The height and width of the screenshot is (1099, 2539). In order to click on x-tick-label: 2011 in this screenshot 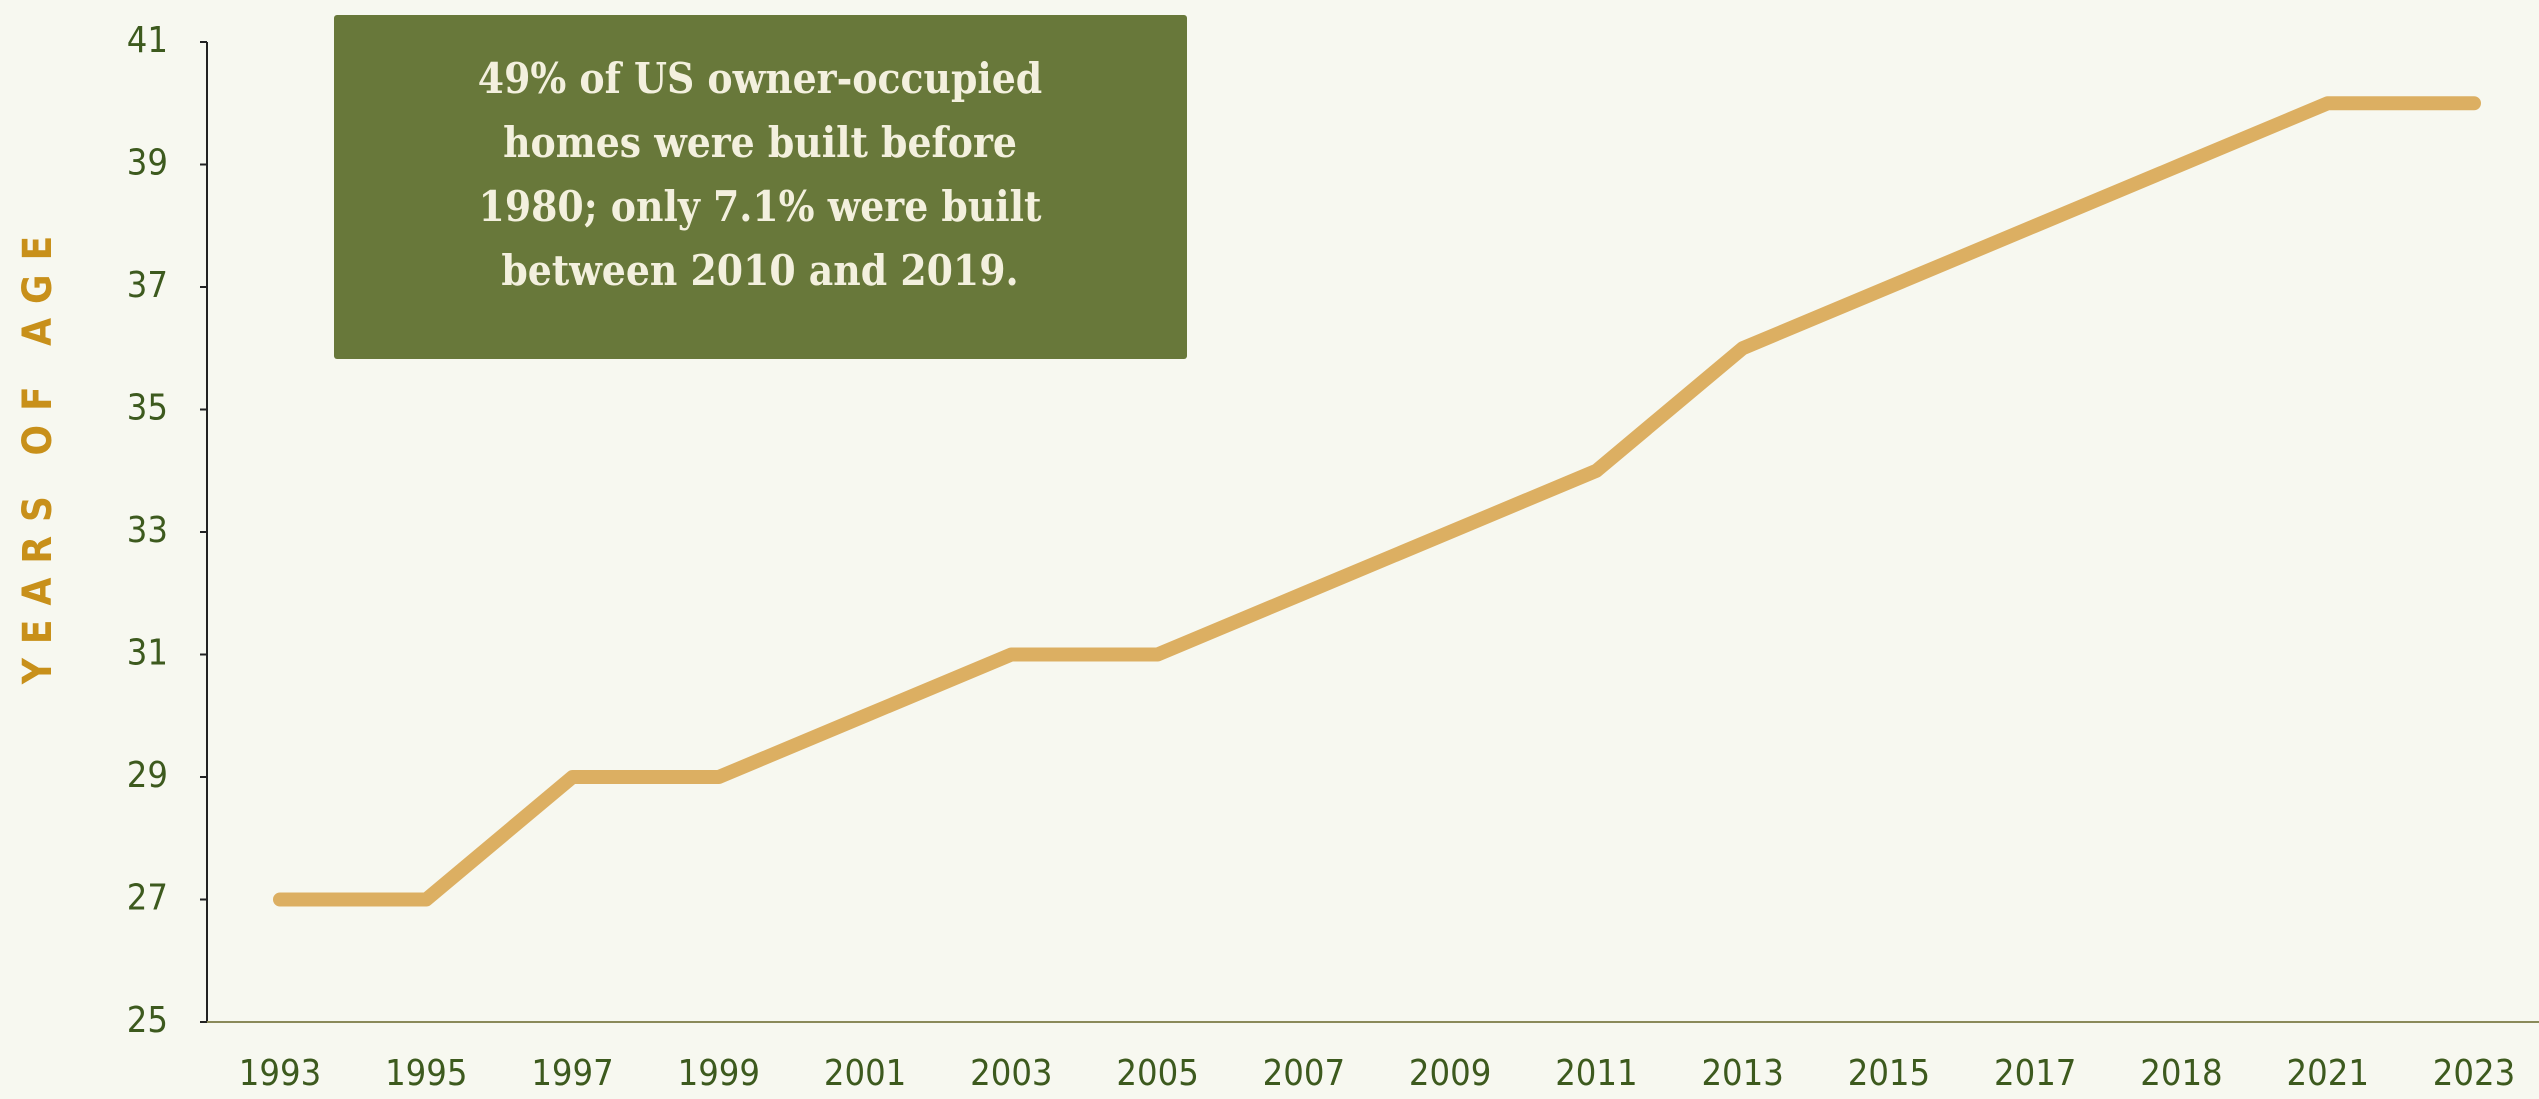, I will do `click(1596, 1073)`.